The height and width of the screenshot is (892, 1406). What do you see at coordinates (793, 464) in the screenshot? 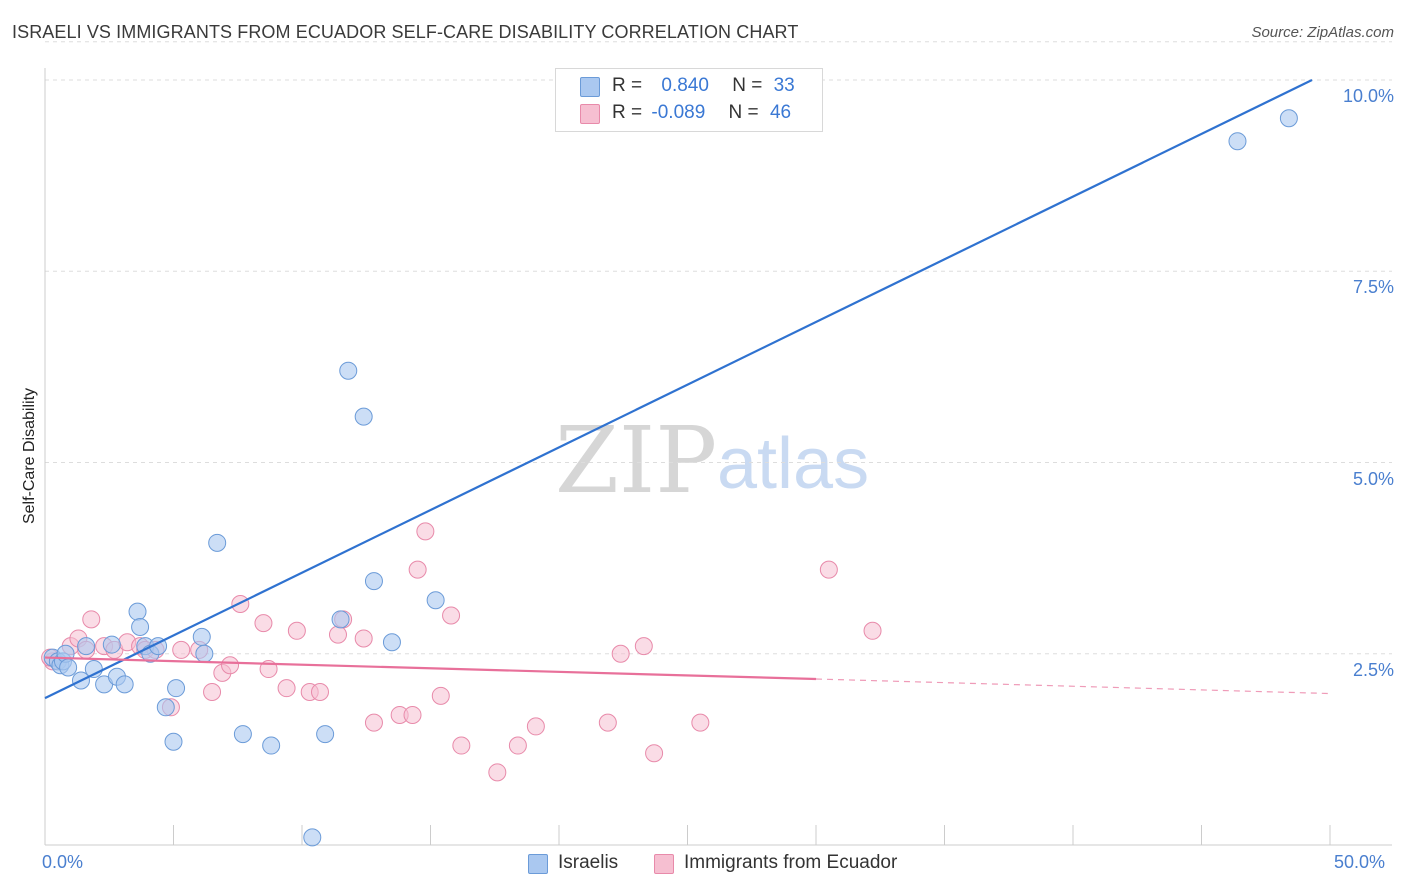
I see `watermark-atlas: atlas` at bounding box center [793, 464].